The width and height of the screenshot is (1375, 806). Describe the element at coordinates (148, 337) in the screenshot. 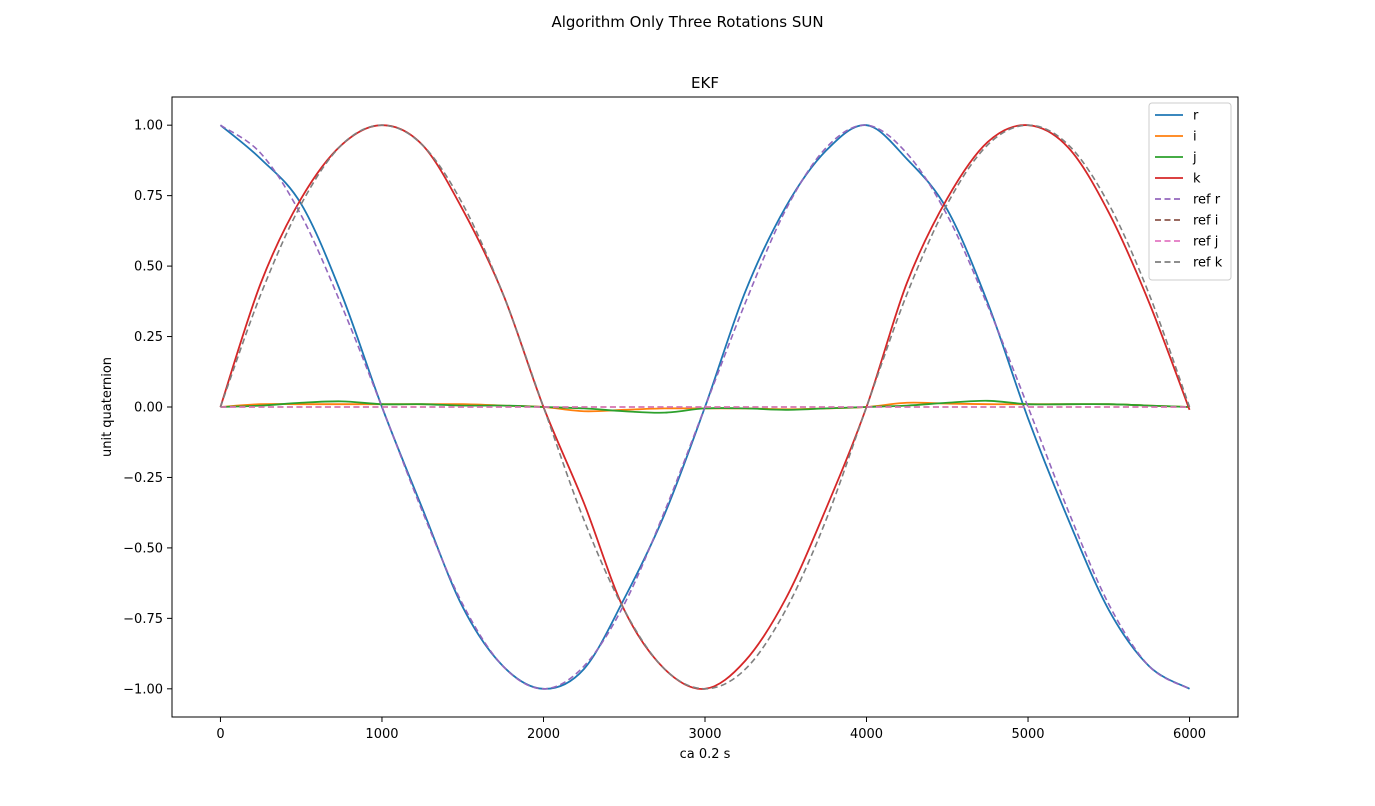

I see `y-tick-label: 0.25` at that location.